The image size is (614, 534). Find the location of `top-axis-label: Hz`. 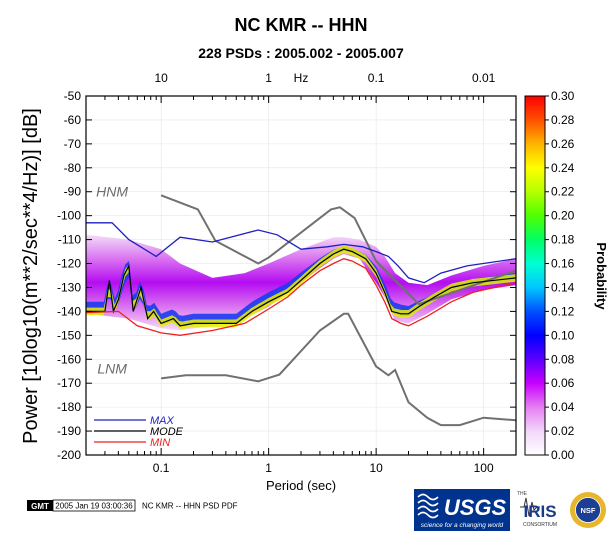

top-axis-label: Hz is located at coordinates (301, 78).